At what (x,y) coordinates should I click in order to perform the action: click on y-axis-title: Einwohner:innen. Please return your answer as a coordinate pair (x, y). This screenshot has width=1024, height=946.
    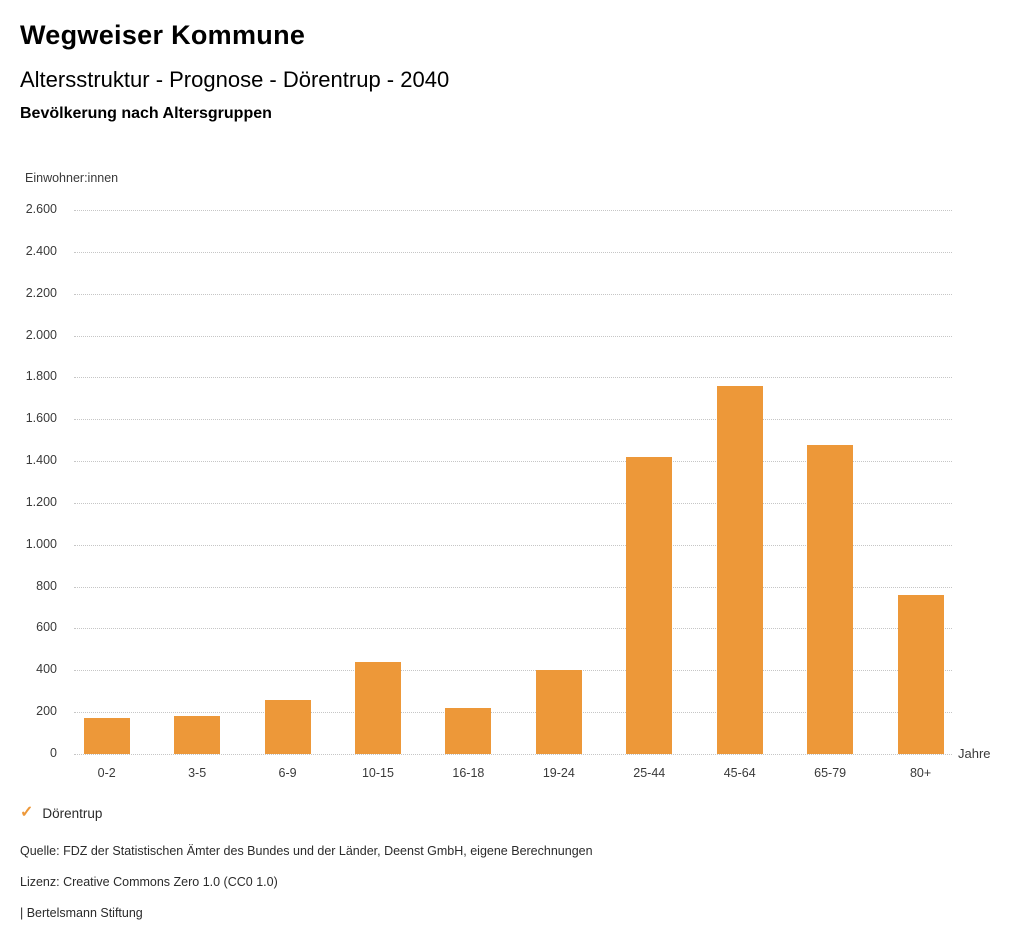
    Looking at the image, I should click on (72, 178).